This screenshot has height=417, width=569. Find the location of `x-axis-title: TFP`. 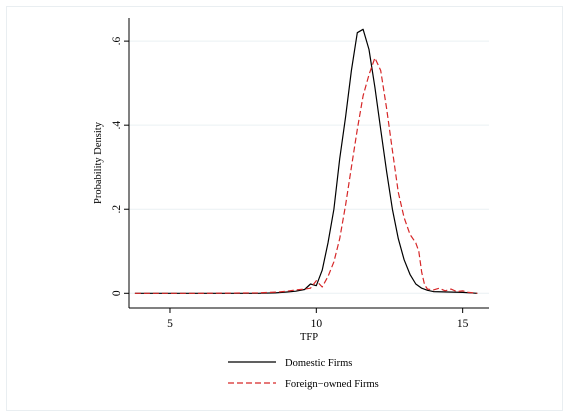

x-axis-title: TFP is located at coordinates (309, 337).